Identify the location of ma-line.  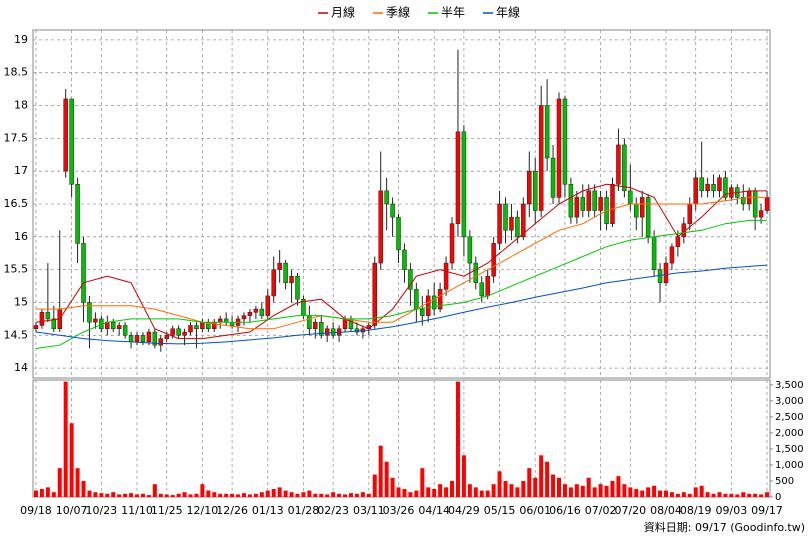
(401, 304).